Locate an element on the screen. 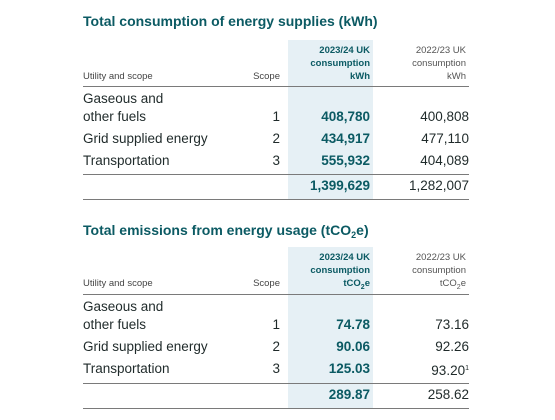  header-current-year: 2023/24 UK consumption tCO2e is located at coordinates (340, 271).